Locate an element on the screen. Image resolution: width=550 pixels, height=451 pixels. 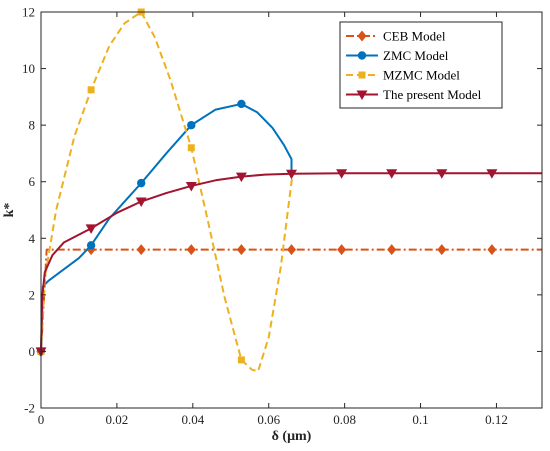
legend-entry: MZMC Model is located at coordinates (421, 75).